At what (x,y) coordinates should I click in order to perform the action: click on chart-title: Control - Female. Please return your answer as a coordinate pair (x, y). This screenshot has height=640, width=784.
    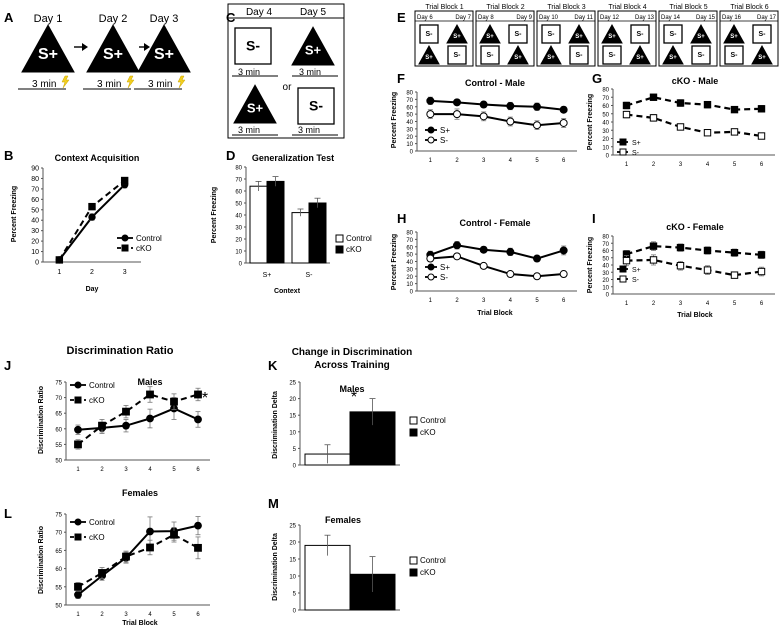
    Looking at the image, I should click on (494, 223).